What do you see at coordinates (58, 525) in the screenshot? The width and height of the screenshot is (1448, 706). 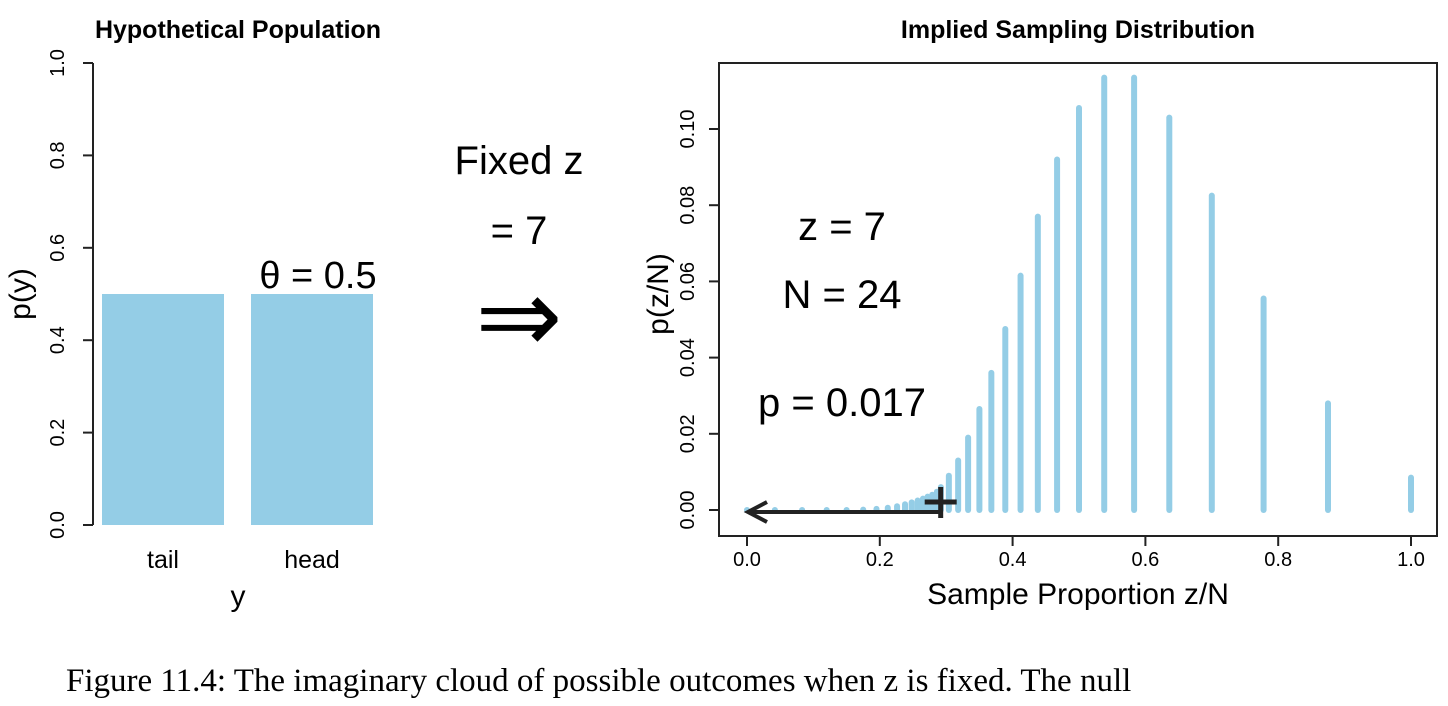 I see `left-y-tick-label: 0.0` at bounding box center [58, 525].